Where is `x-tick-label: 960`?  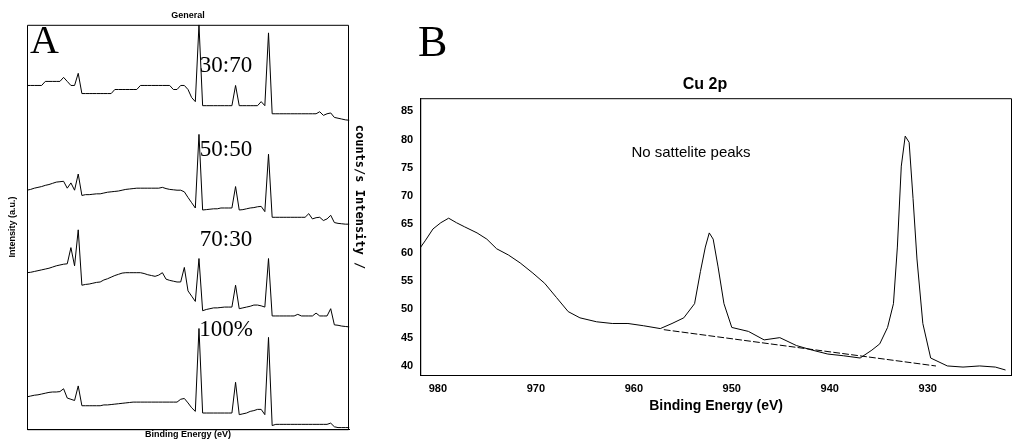 x-tick-label: 960 is located at coordinates (633, 387).